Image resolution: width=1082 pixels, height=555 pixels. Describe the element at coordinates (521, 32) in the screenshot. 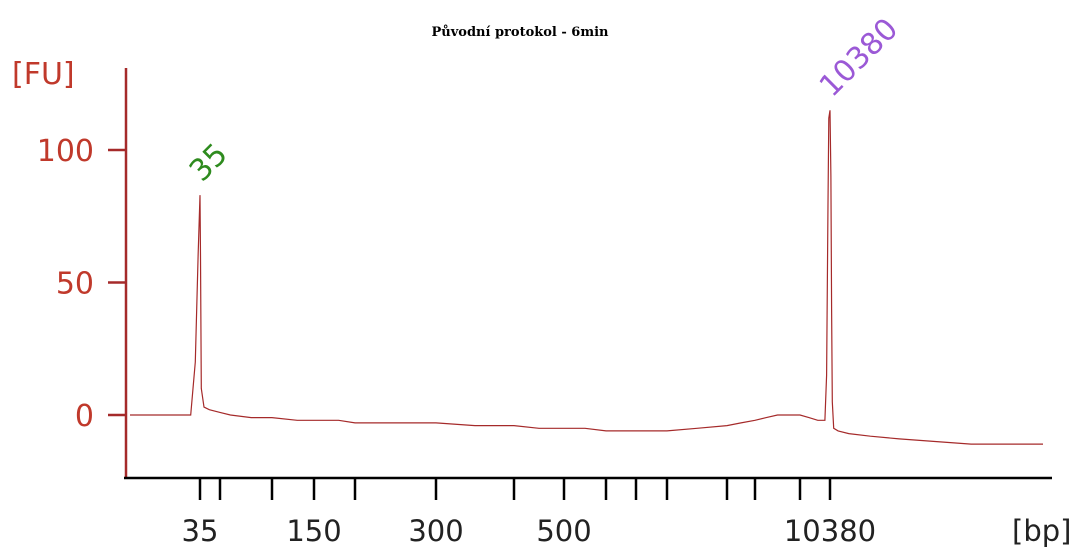

I see `chart-title: Původní protokol - 6min` at that location.